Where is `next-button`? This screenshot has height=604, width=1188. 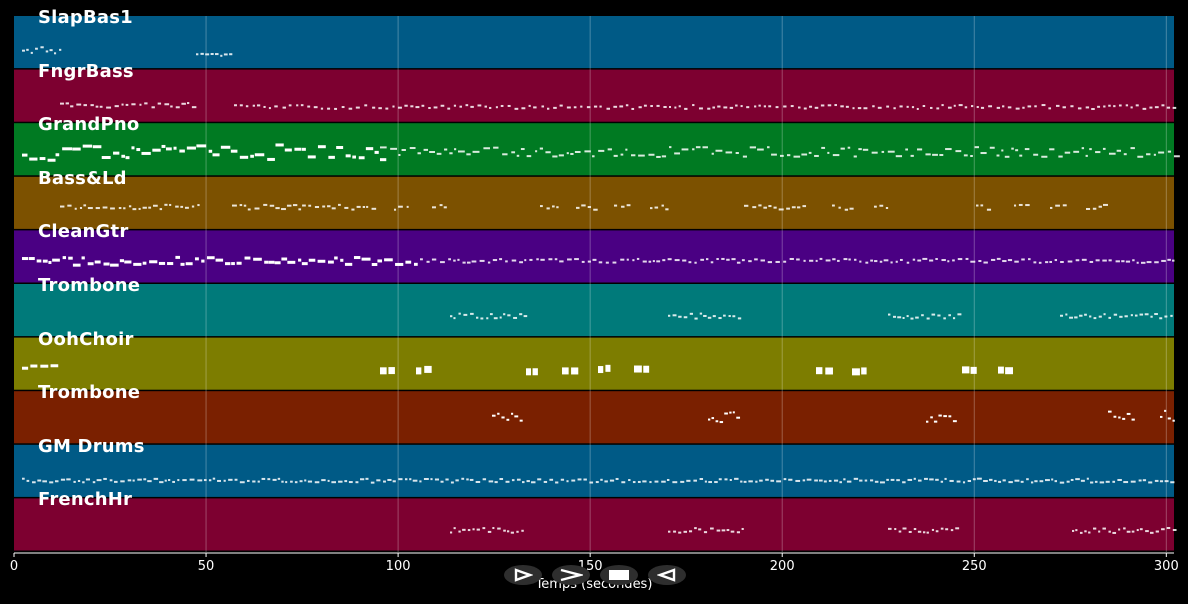
next-button is located at coordinates (571, 575).